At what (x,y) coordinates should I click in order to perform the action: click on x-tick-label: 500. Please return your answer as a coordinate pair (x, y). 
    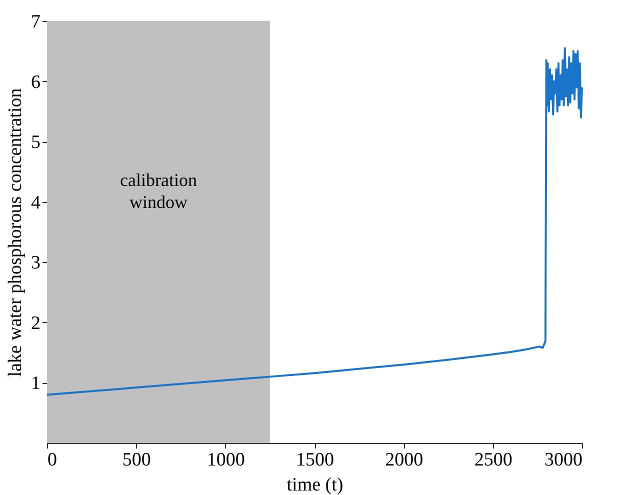
    Looking at the image, I should click on (136, 460).